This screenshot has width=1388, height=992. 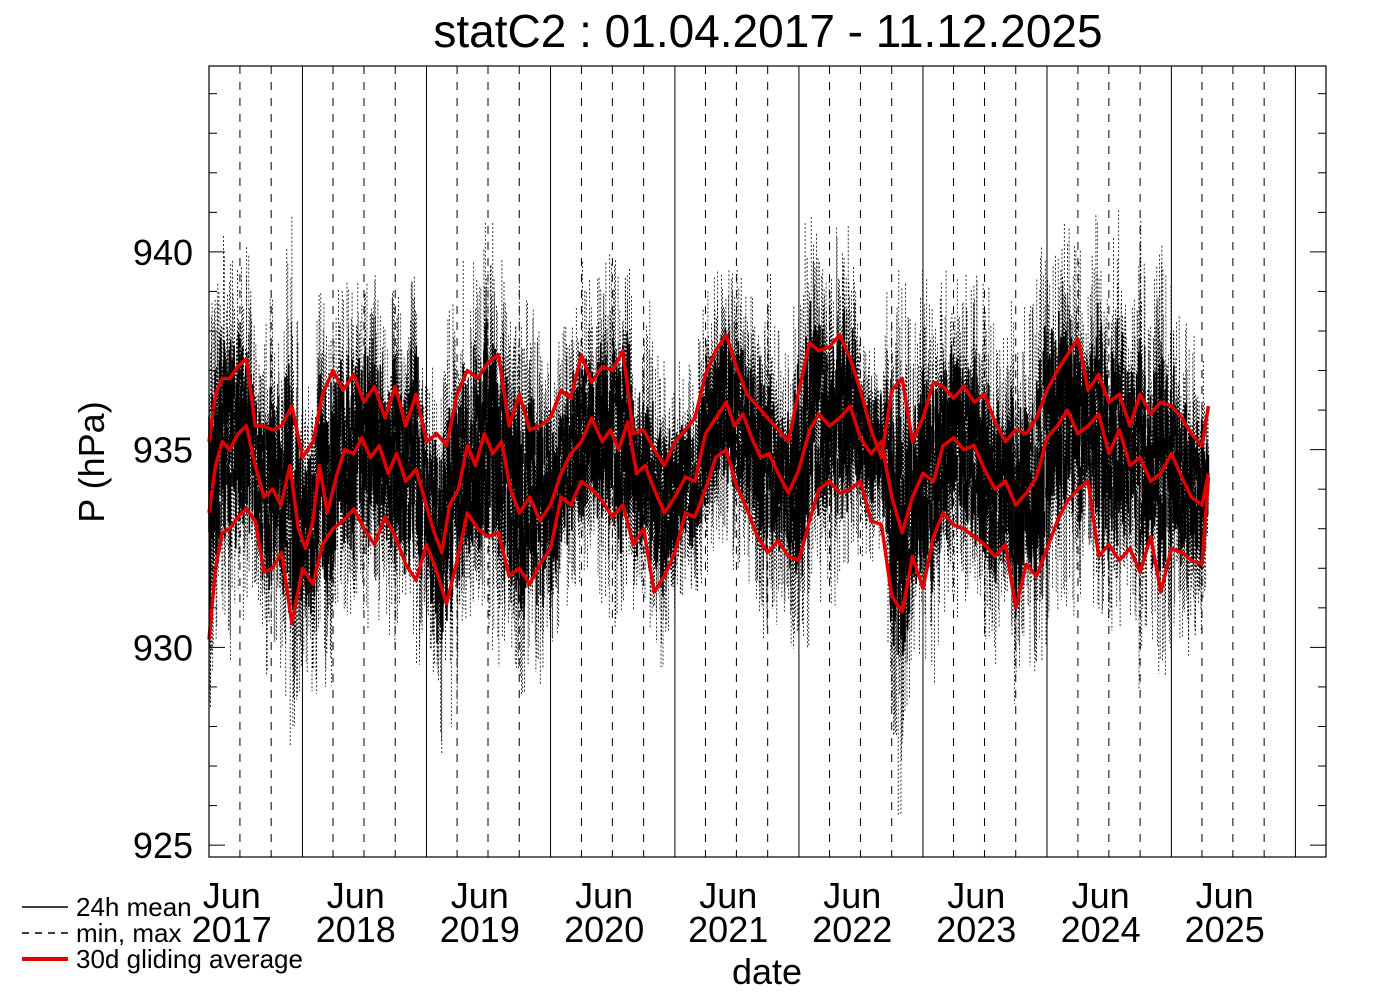 What do you see at coordinates (163, 845) in the screenshot?
I see `y-tick-label: 925` at bounding box center [163, 845].